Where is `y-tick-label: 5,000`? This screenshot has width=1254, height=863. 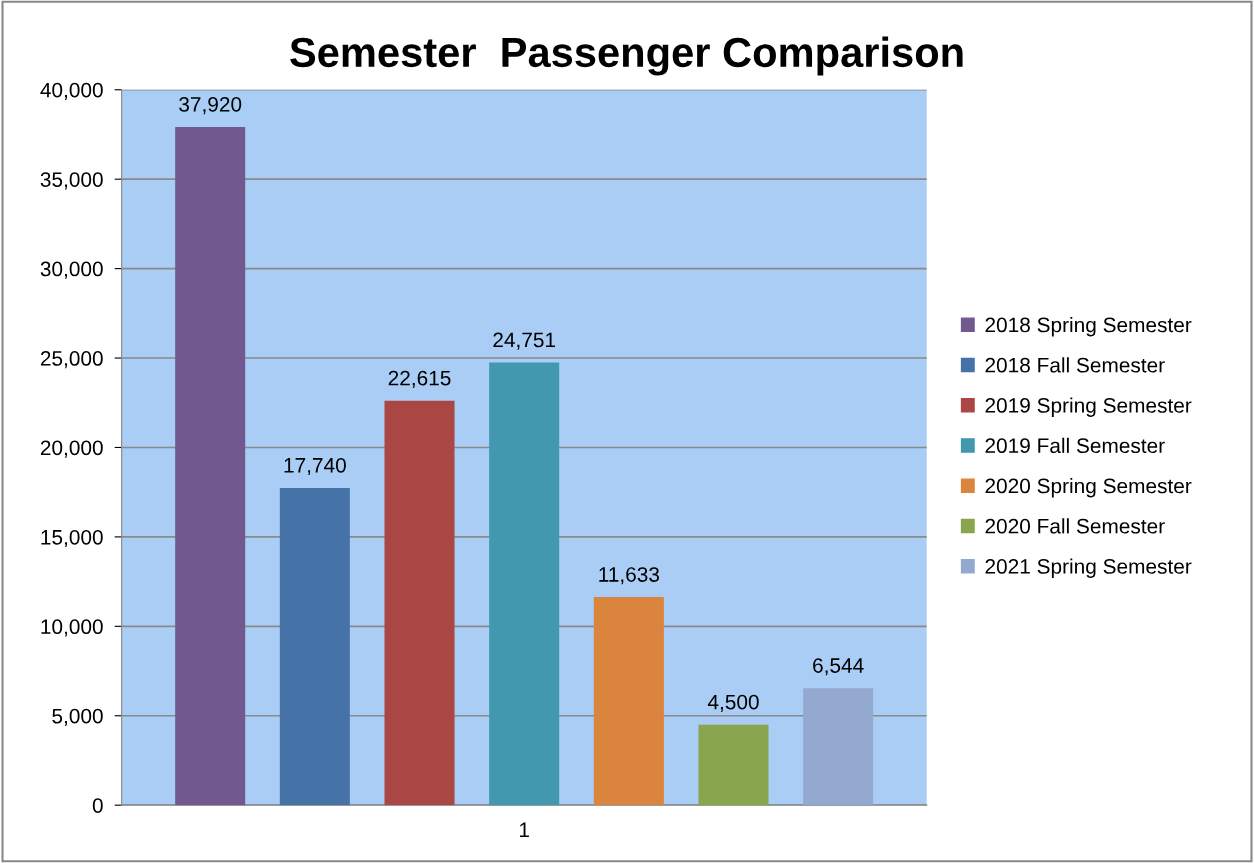
y-tick-label: 5,000 is located at coordinates (77, 717).